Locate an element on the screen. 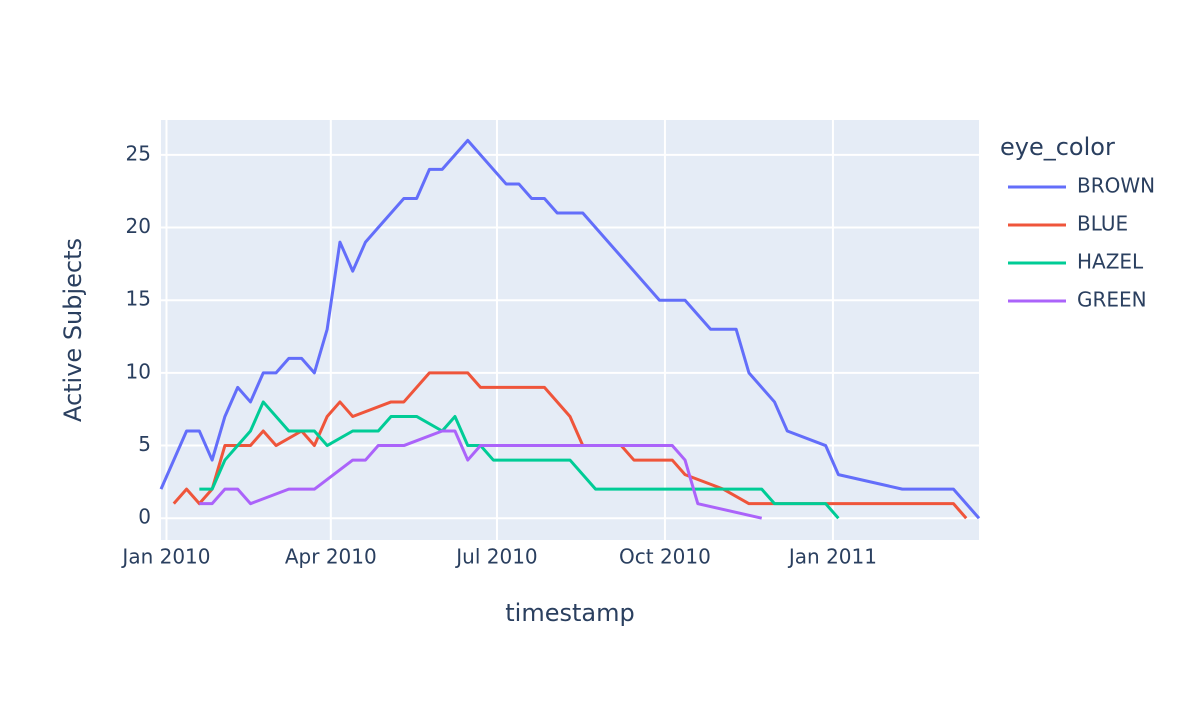  x-tick-label: Oct 2010 is located at coordinates (665, 557).